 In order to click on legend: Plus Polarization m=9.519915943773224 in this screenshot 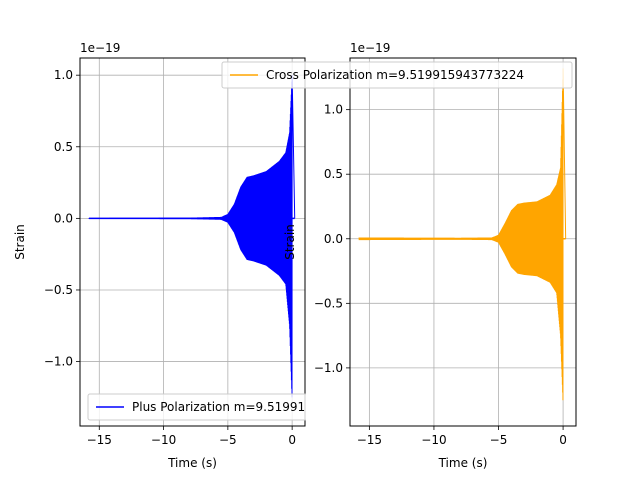, I will do `click(234, 407)`.